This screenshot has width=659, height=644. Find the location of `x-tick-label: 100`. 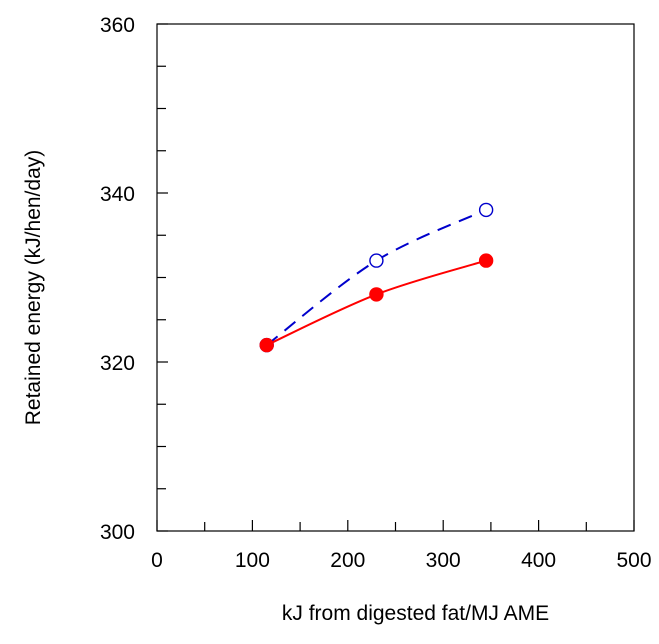

x-tick-label: 100 is located at coordinates (252, 560).